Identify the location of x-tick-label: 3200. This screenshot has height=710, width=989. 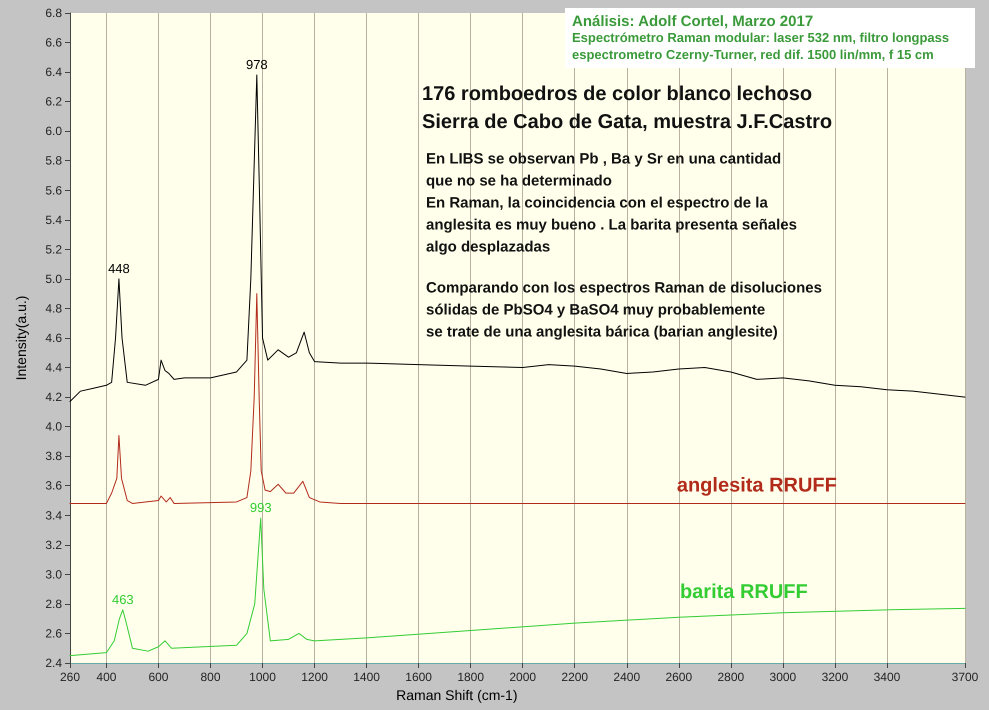
(835, 677).